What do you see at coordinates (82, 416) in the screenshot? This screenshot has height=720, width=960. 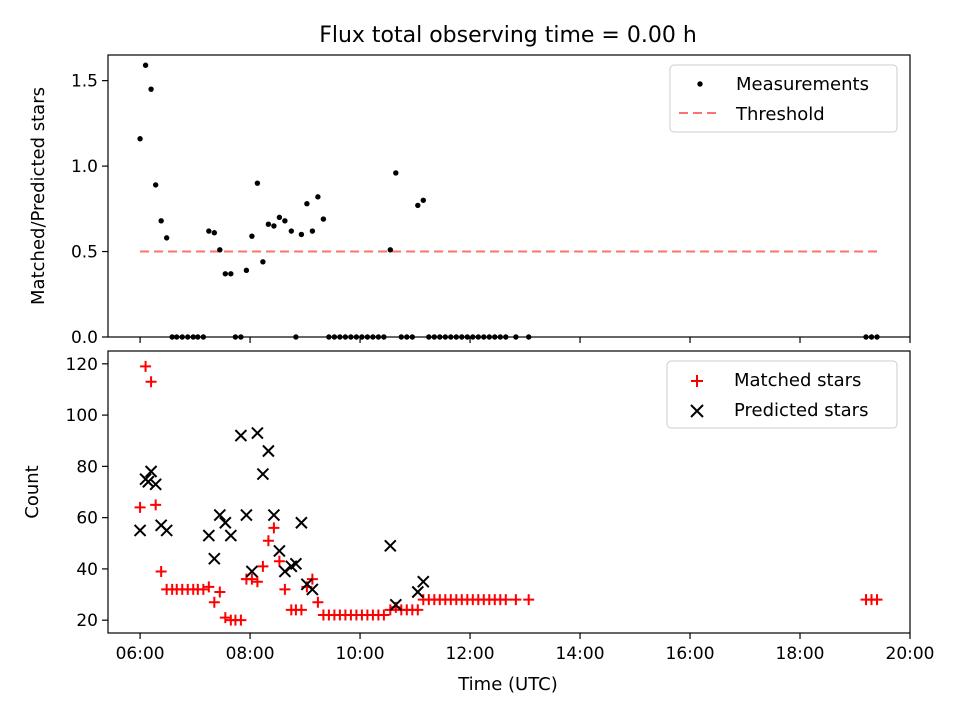 I see `count-y-tick-label: 100` at bounding box center [82, 416].